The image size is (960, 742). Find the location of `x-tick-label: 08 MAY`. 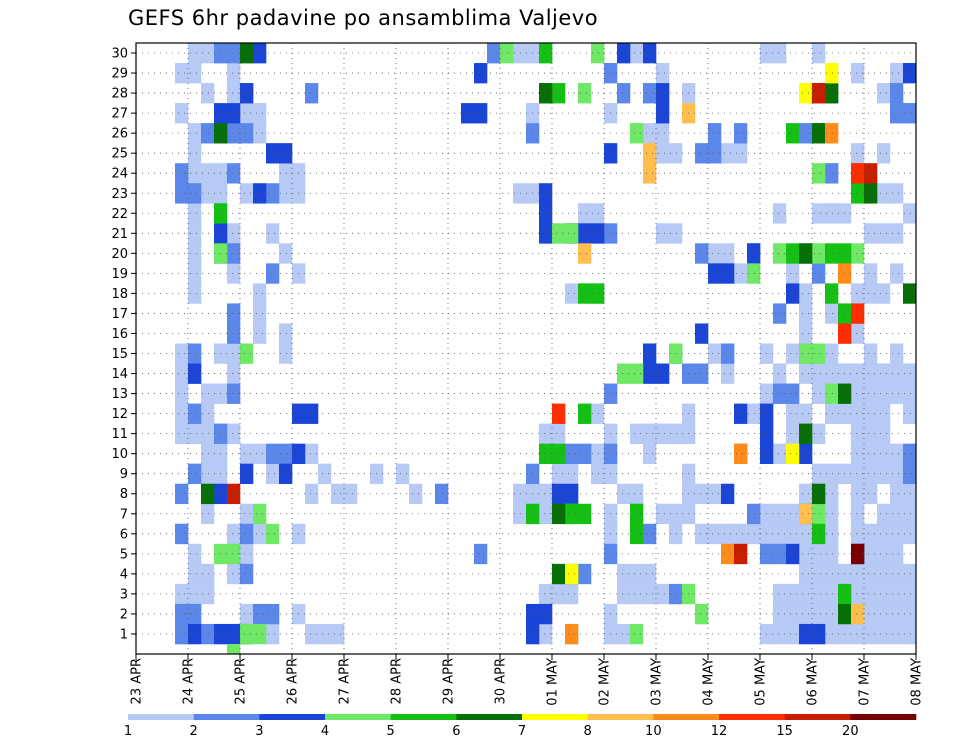

x-tick-label: 08 MAY is located at coordinates (917, 682).